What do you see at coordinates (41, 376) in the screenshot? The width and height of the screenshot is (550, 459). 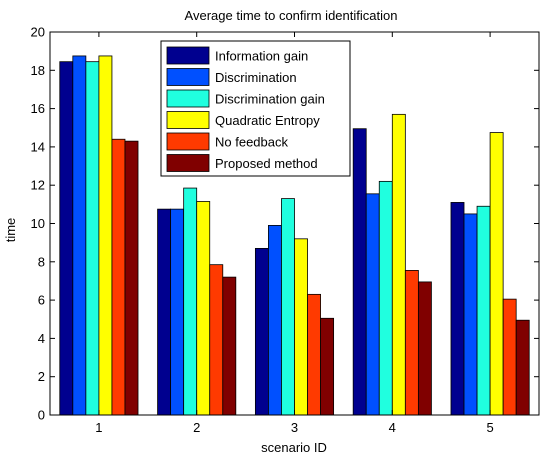 I see `y-tick-label: 2` at bounding box center [41, 376].